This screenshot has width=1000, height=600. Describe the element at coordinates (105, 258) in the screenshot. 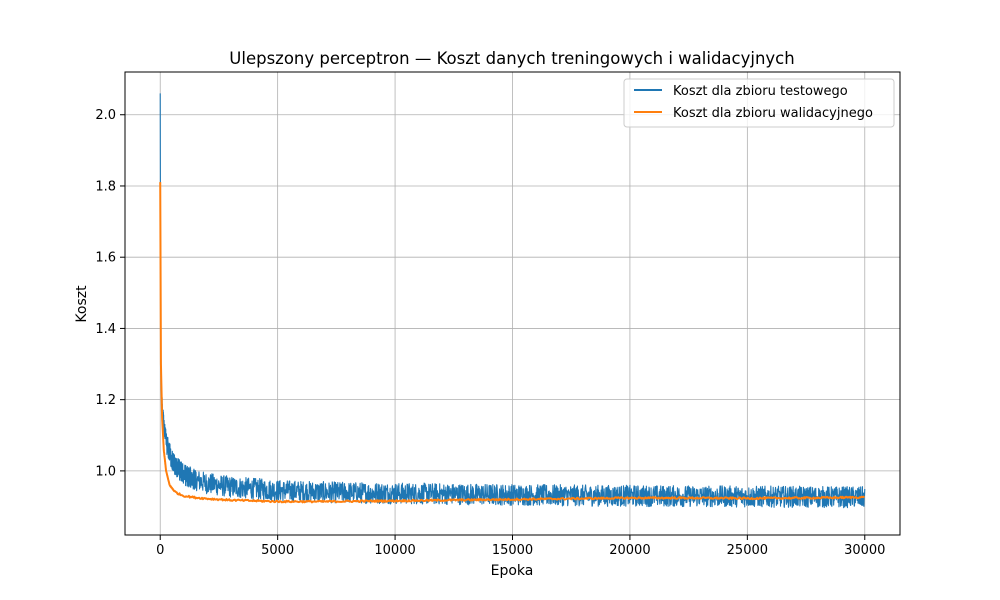

I see `y-tick-label: 1.6` at that location.